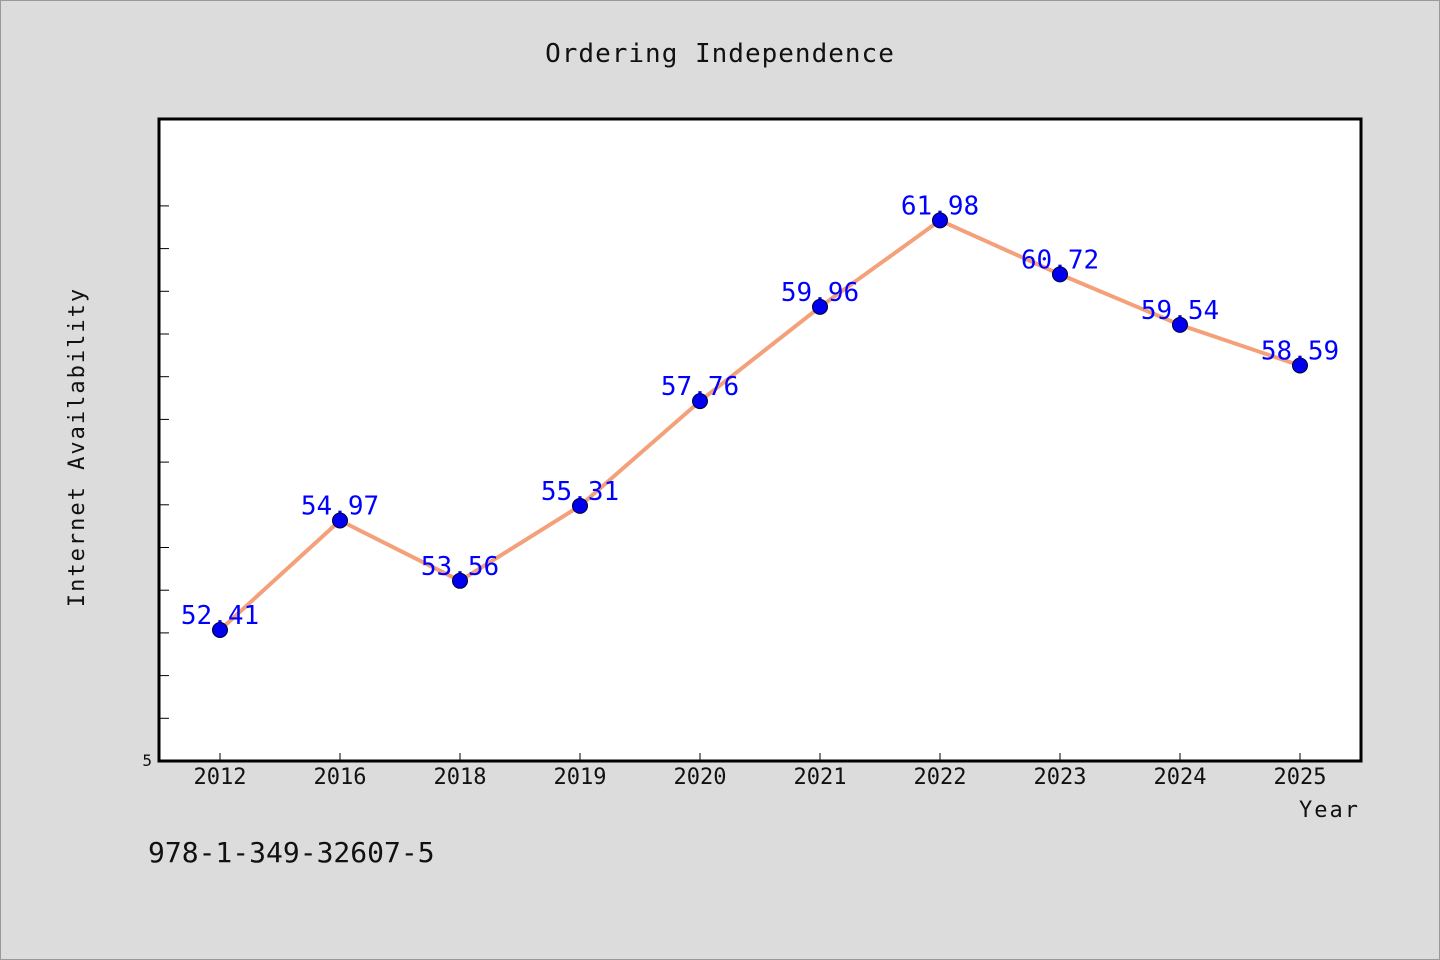  Describe the element at coordinates (760, 771) in the screenshot. I see `x-axis-ticks: 2012 2016 2018 2019 2020 2021 2022 2023 2024 2025` at that location.